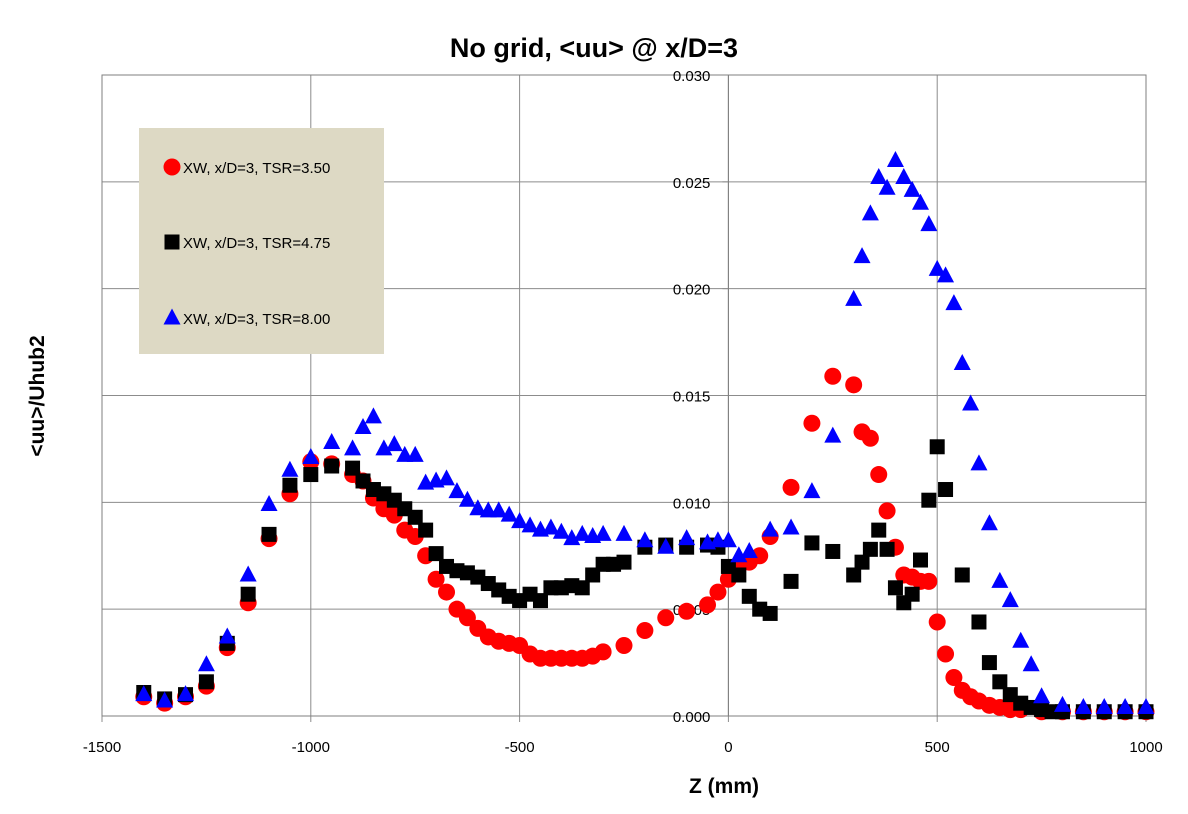 This screenshot has height=814, width=1188. I want to click on legend-label: XW, x/D=3, TSR=8.00, so click(256, 319).